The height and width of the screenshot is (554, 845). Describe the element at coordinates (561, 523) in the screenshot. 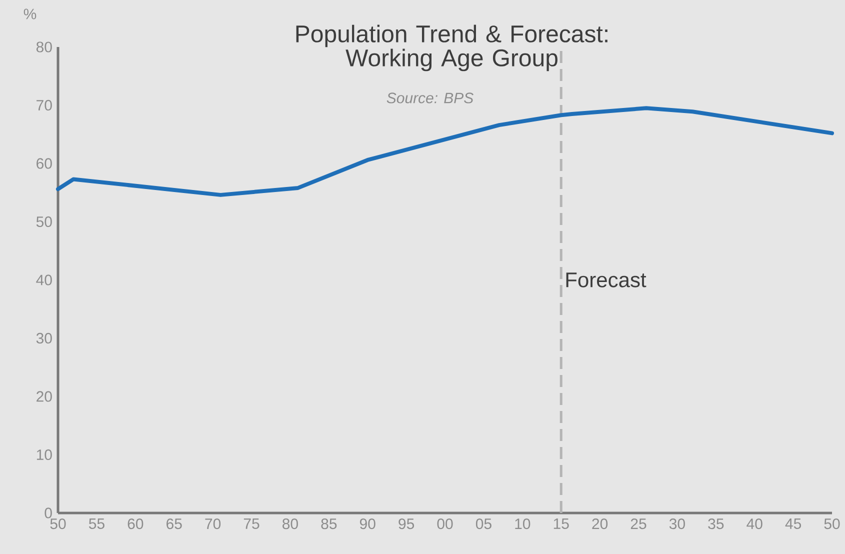

I see `x-tick-label: 15` at that location.